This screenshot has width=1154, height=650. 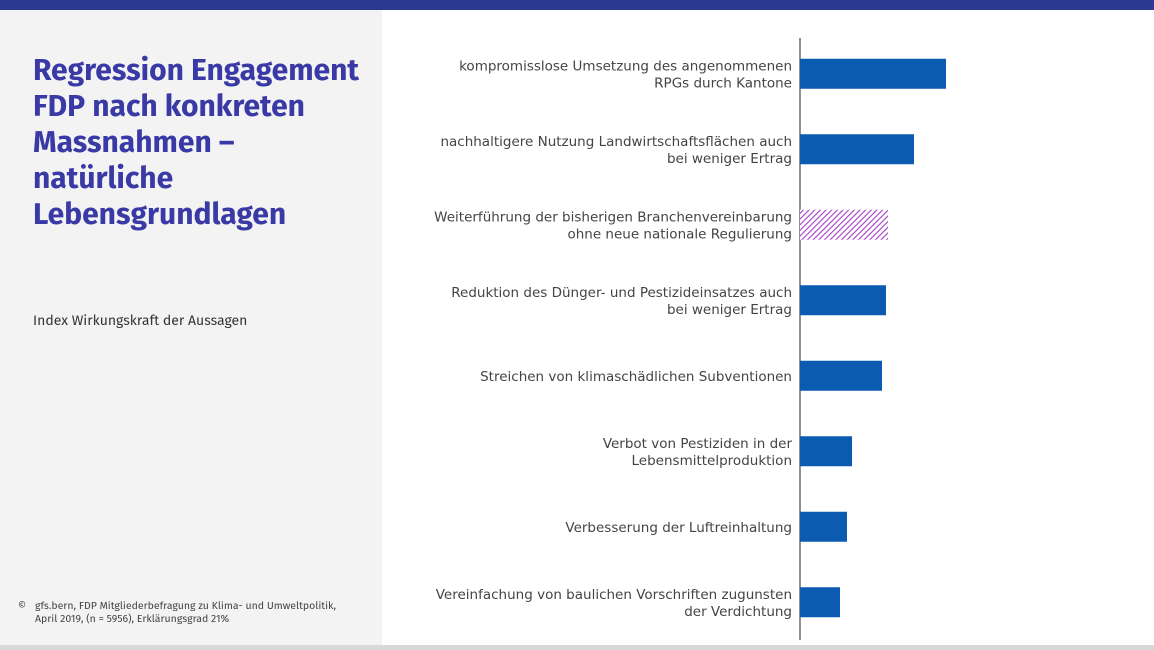 I want to click on top-bar, so click(x=577, y=5).